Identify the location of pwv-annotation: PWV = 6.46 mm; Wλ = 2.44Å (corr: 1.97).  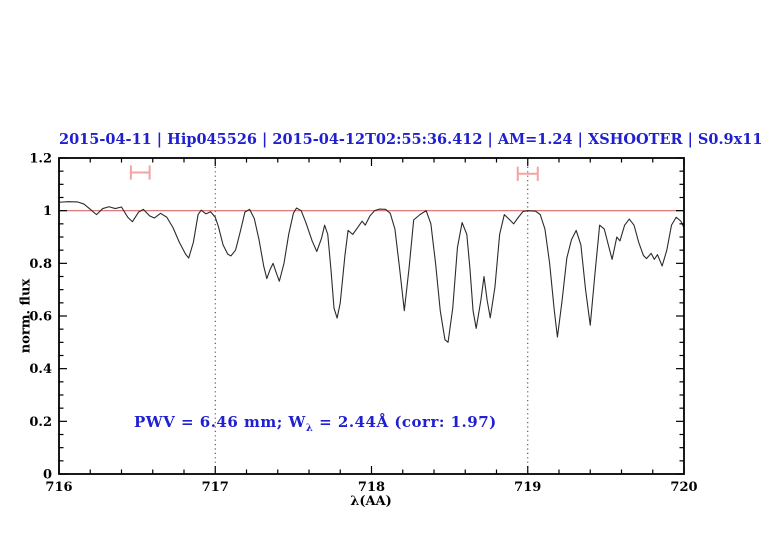
(315, 423).